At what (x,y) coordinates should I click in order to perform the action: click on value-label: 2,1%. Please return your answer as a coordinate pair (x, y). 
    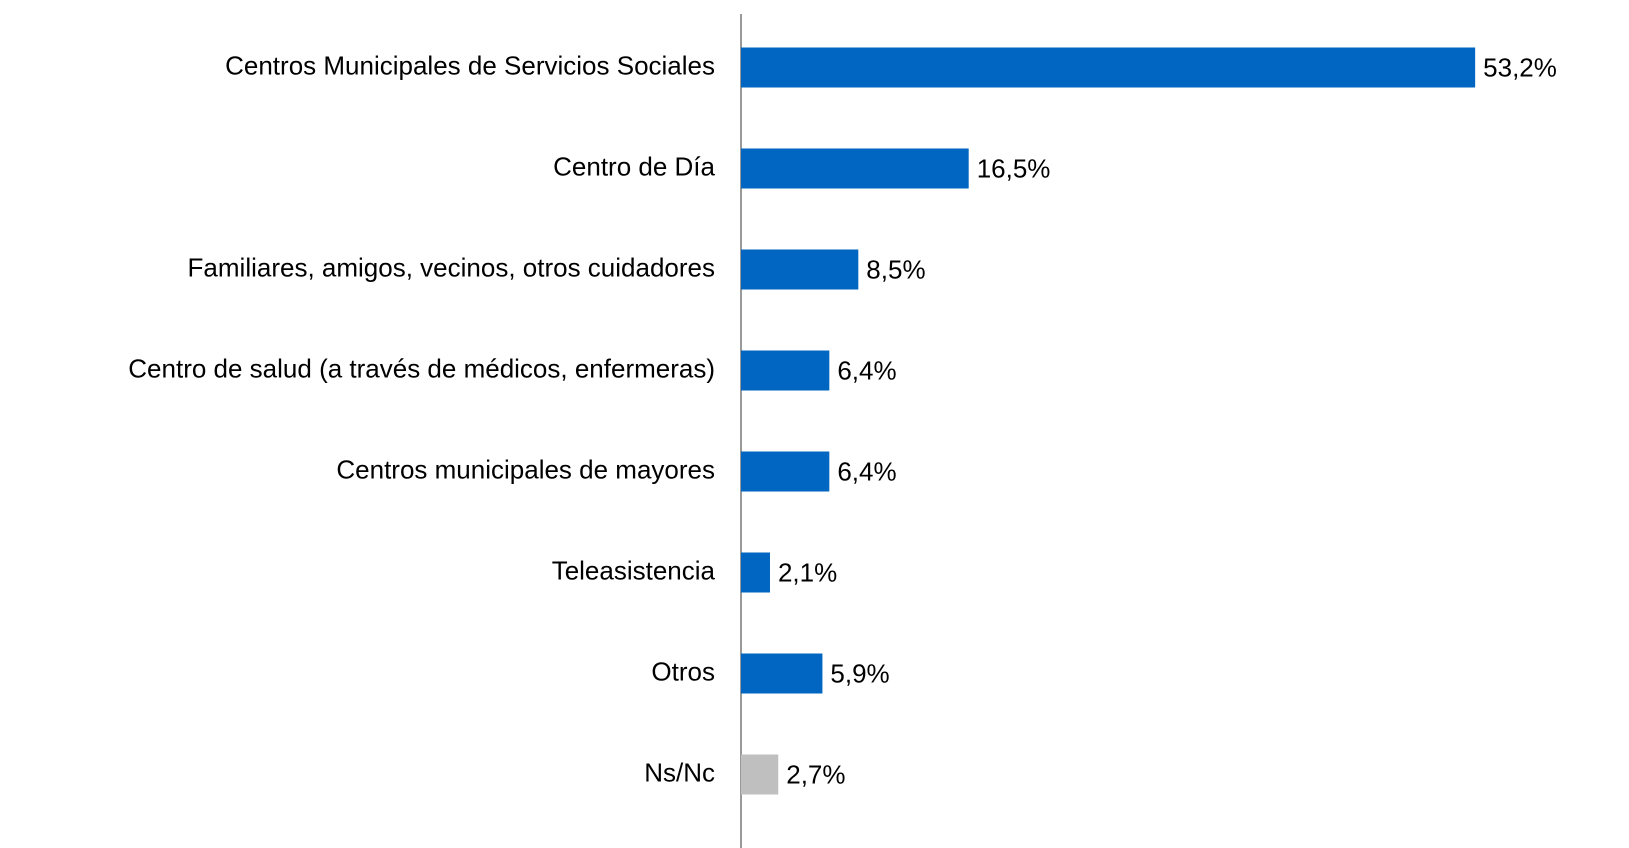
    Looking at the image, I should click on (807, 572).